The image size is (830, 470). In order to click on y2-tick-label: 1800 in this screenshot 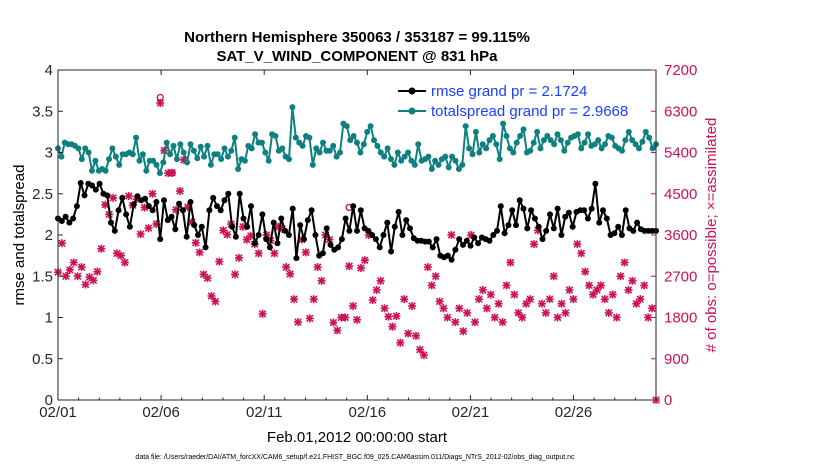, I will do `click(680, 318)`.